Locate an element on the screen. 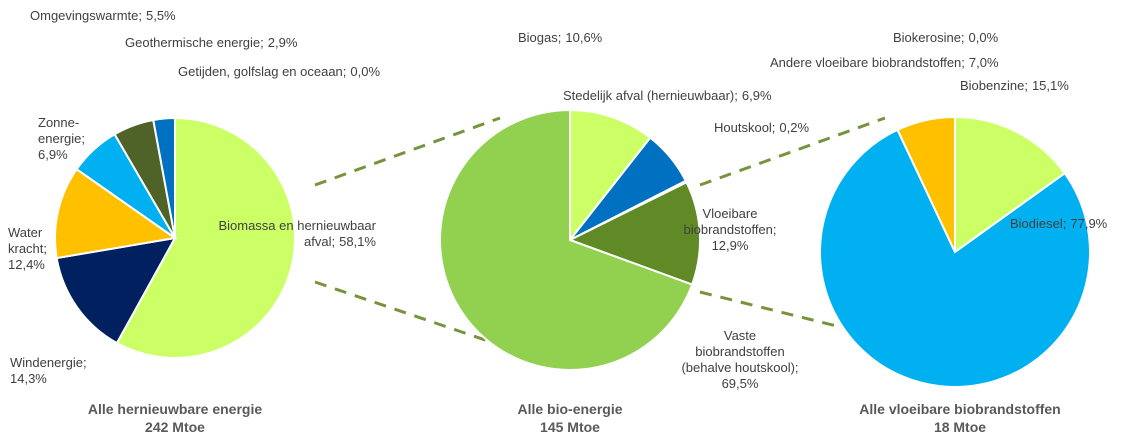 The width and height of the screenshot is (1132, 442). chart-title: Alle hernieuwbare energie is located at coordinates (175, 409).